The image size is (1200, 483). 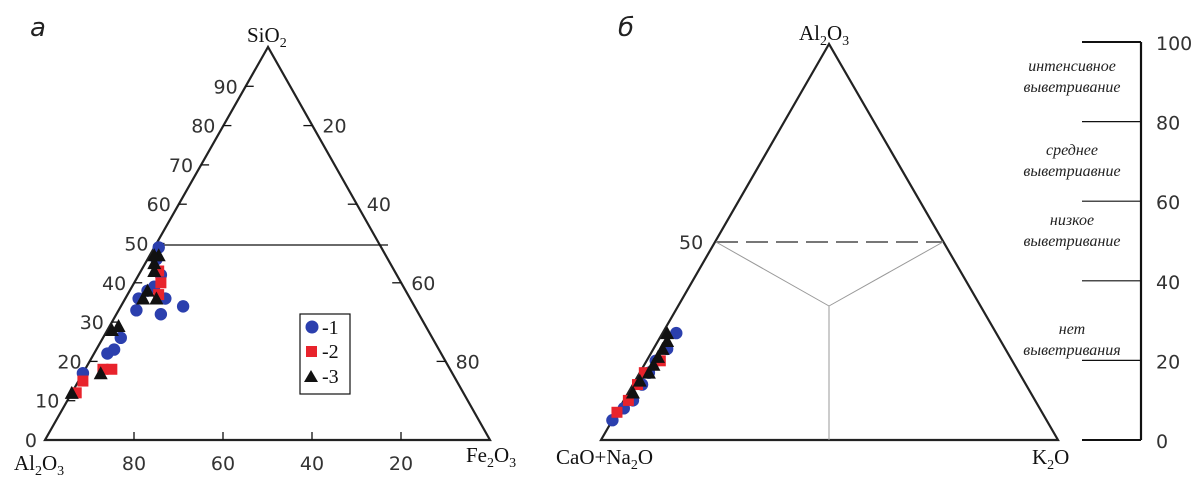 I want to click on zone-low-line2: выветривание, so click(x=1071, y=241).